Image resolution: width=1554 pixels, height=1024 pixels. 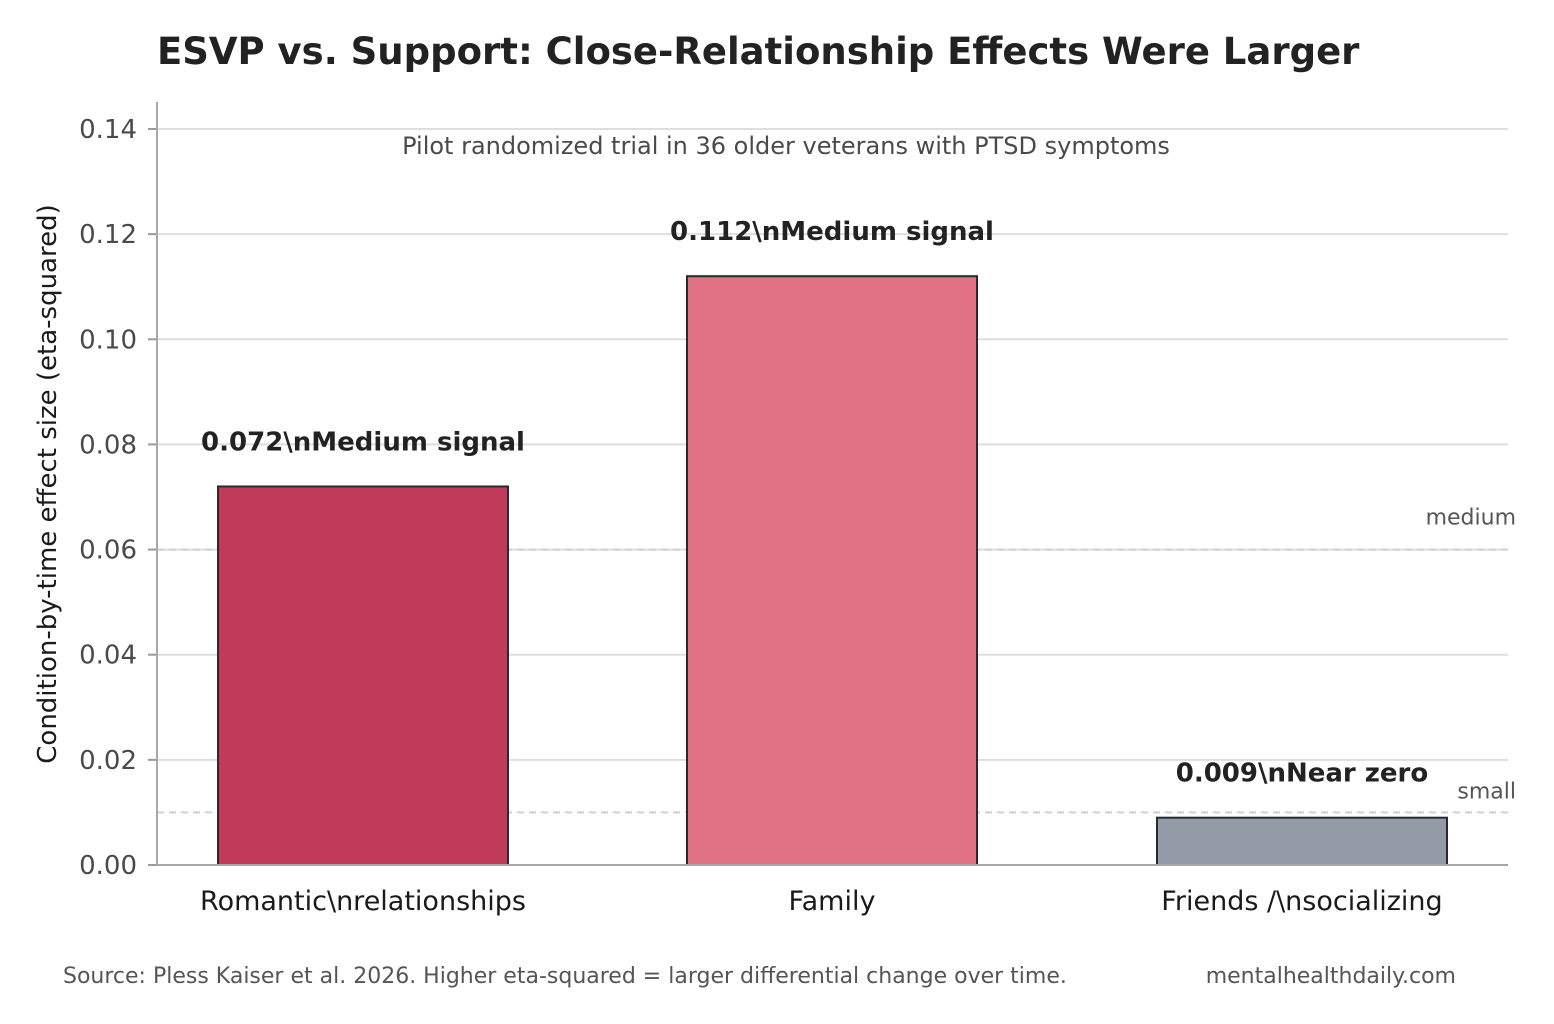 I want to click on y-tick-label: 0.02, so click(x=108, y=761).